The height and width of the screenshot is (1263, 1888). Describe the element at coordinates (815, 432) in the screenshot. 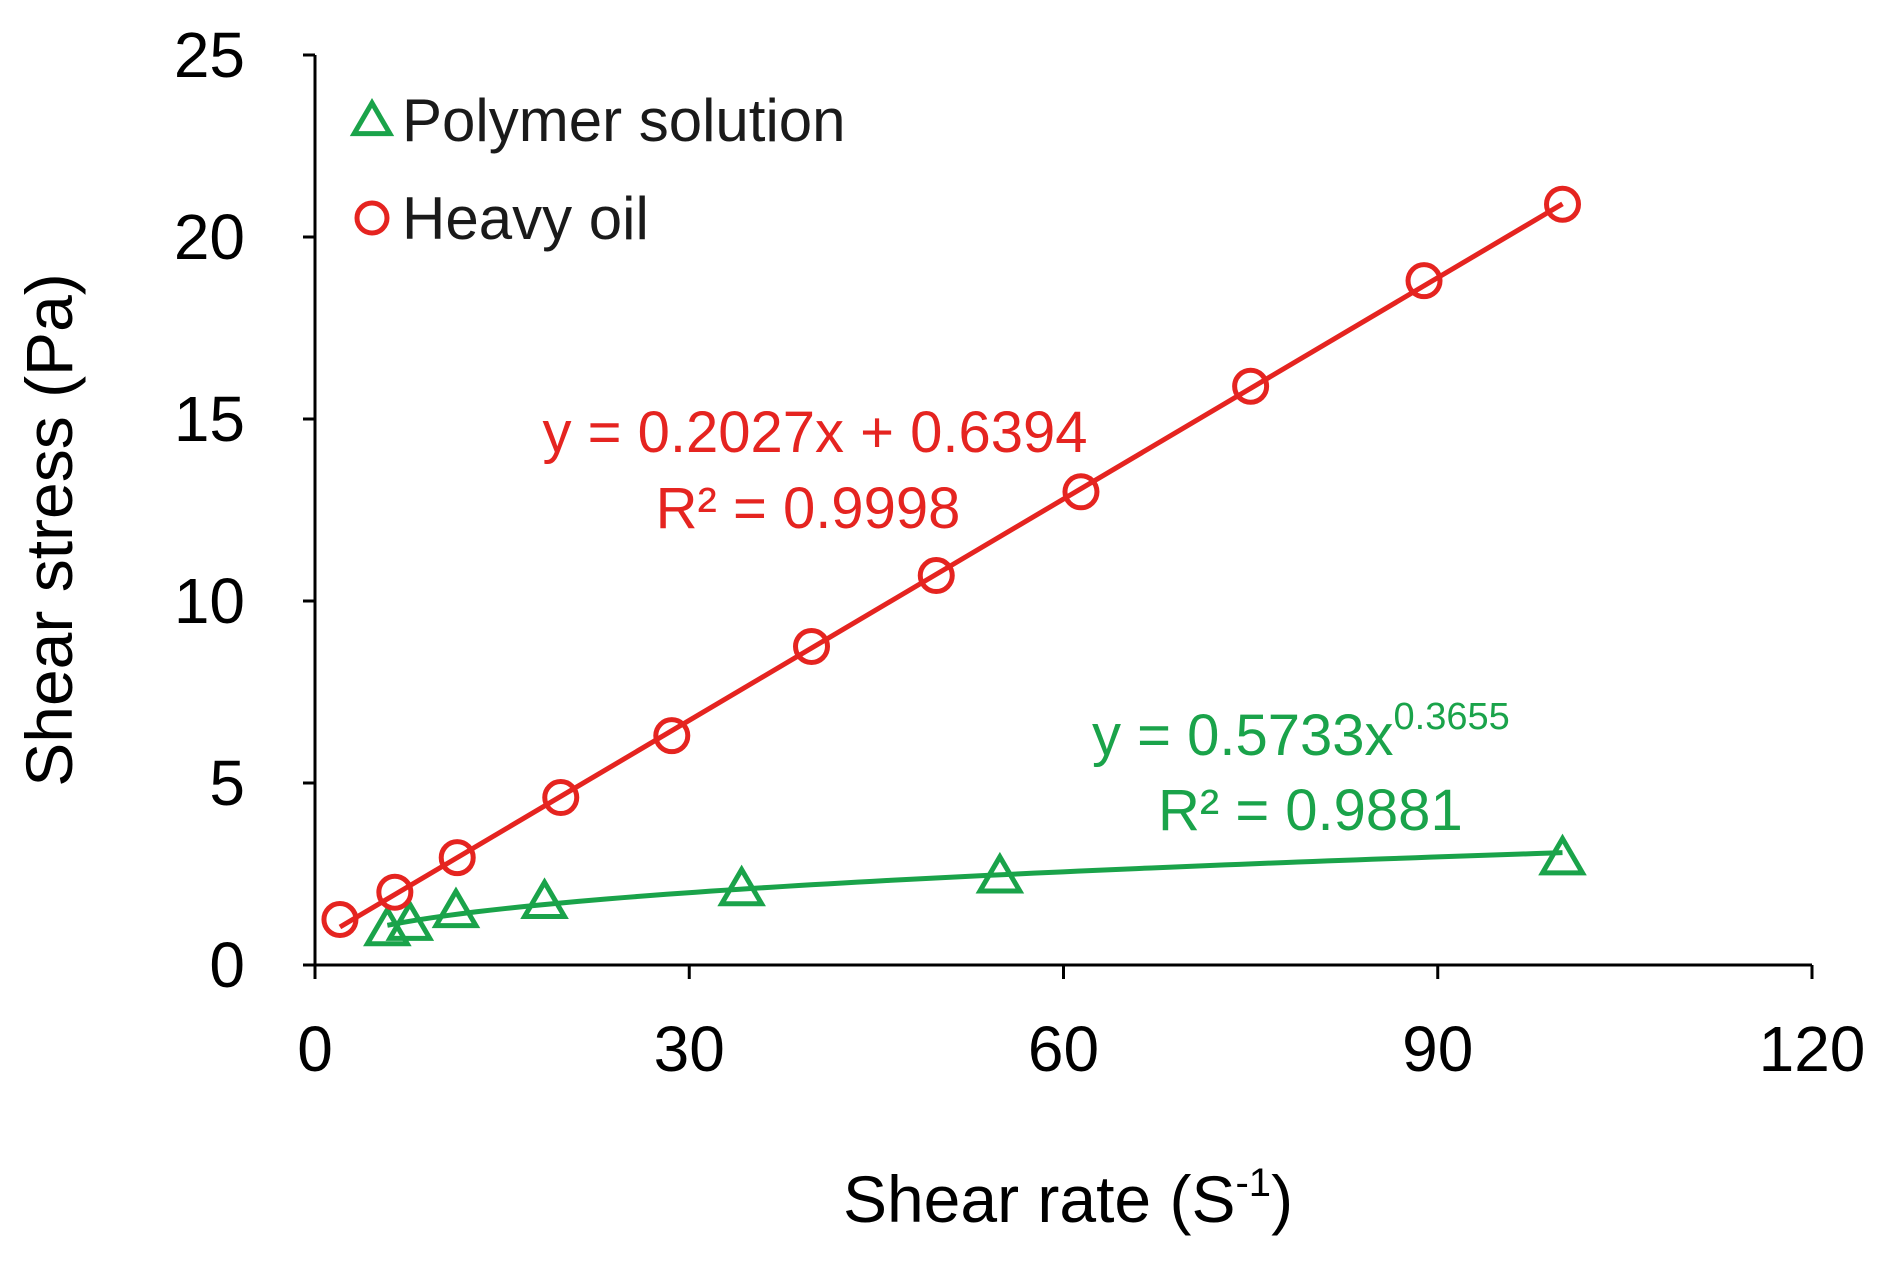

I see `heavy-oil-fit-equation: y = 0.2027x + 0.6394` at that location.